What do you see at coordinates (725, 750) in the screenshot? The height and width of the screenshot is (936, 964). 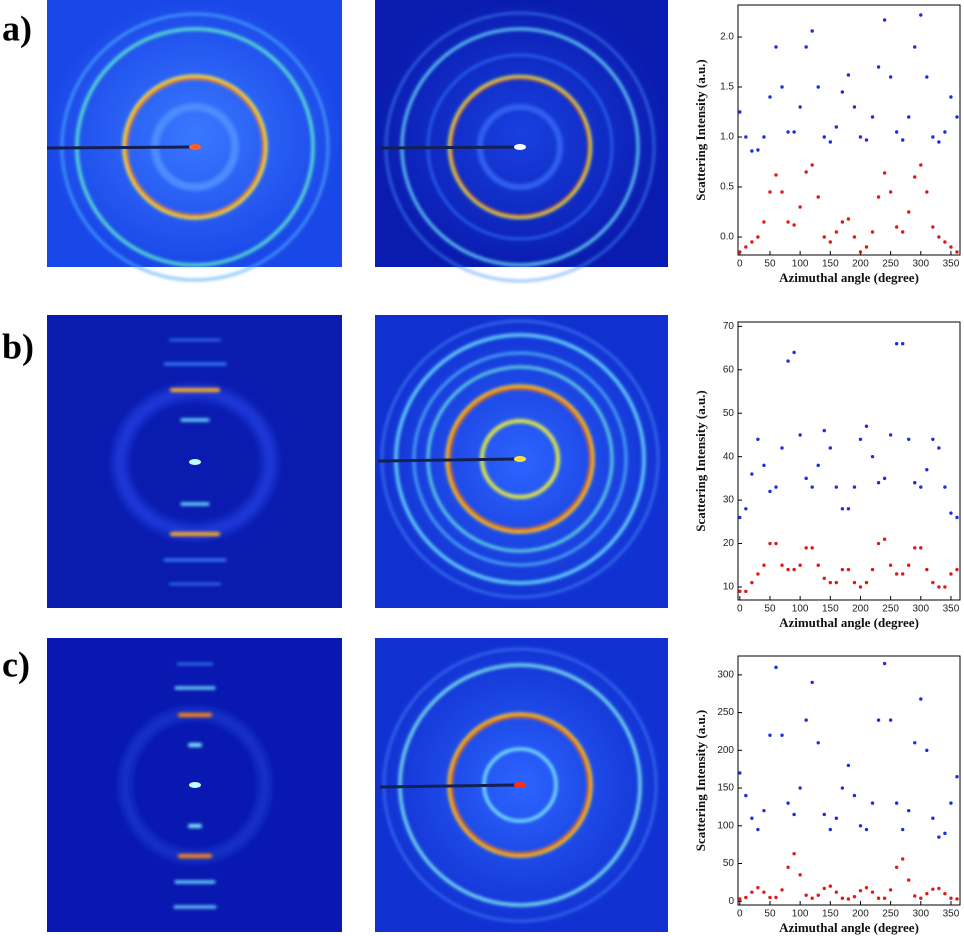 I see `y-tick-label: 200` at bounding box center [725, 750].